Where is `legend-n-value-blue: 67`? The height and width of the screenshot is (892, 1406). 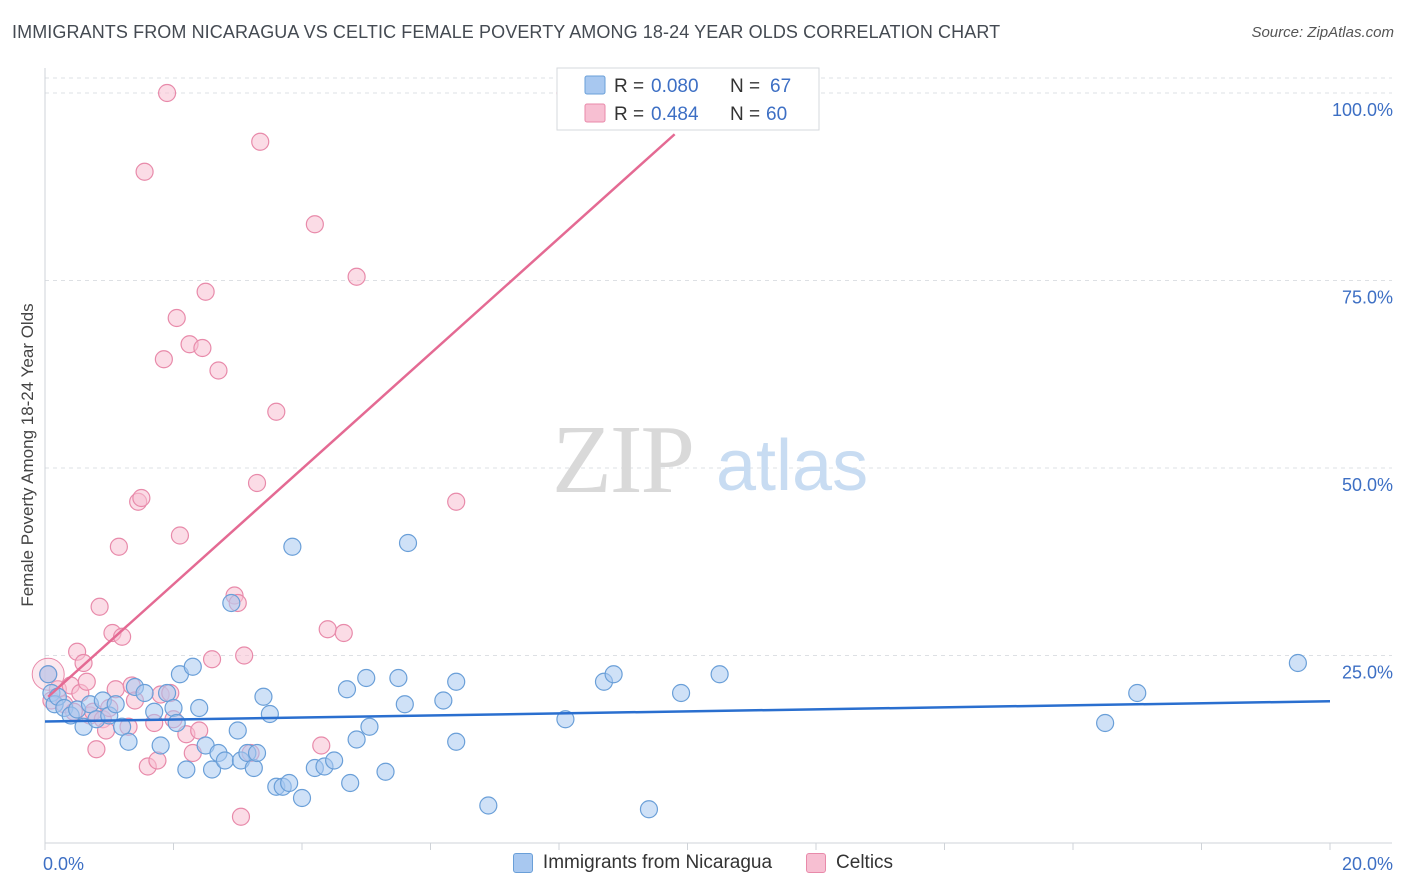
legend-n-value-blue: 67 is located at coordinates (780, 86).